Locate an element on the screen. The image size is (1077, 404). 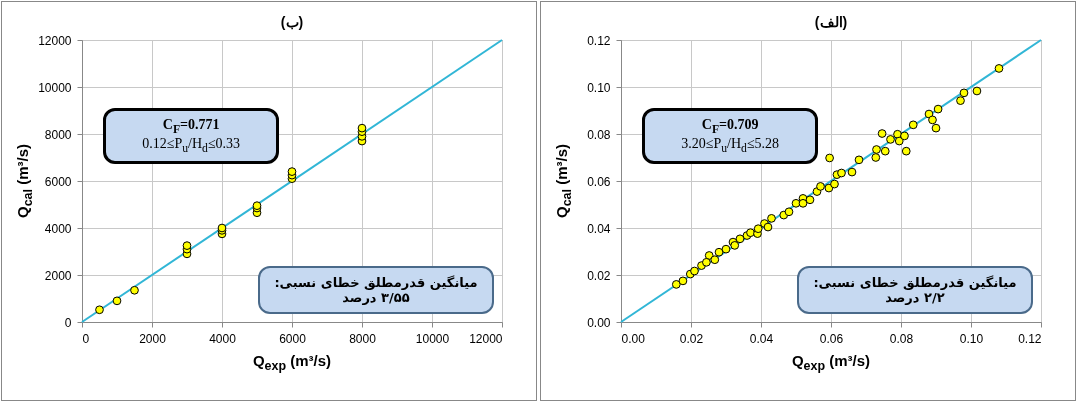
x-tick-label: 0.08 is located at coordinates (901, 338).